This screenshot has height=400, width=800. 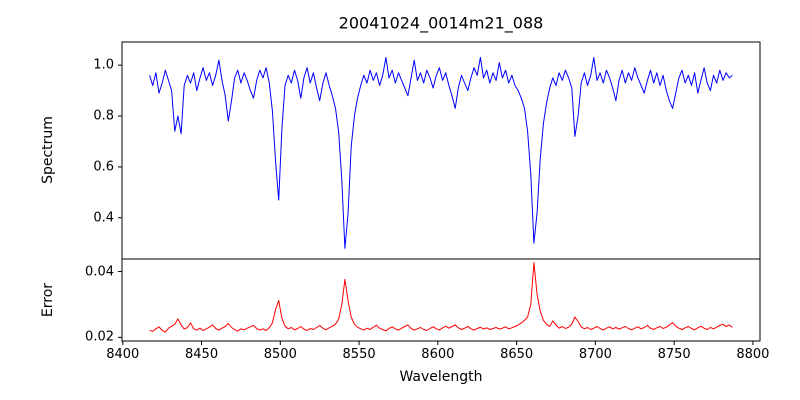 What do you see at coordinates (123, 354) in the screenshot?
I see `wavelength-tick-label: 8400` at bounding box center [123, 354].